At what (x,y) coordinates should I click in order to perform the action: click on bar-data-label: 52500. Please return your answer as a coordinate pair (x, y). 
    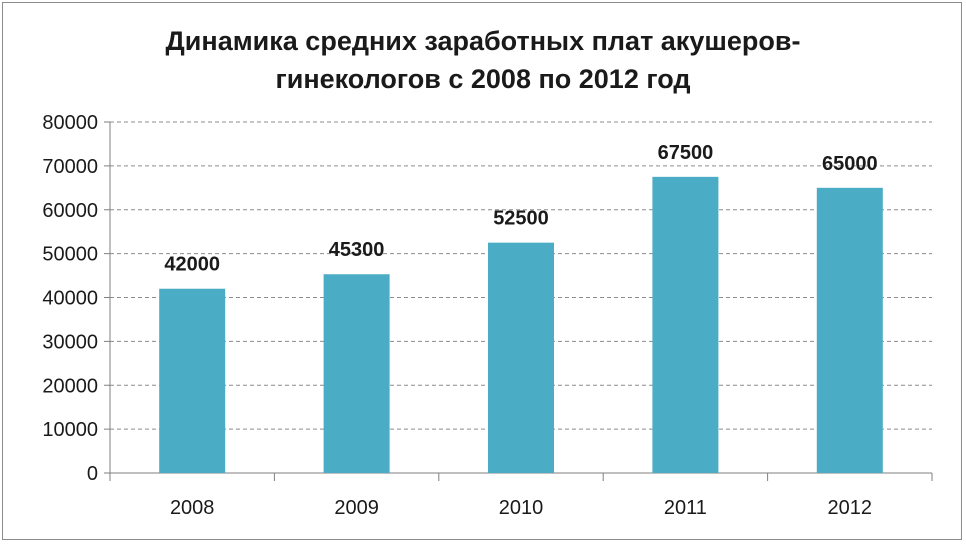
    Looking at the image, I should click on (521, 219).